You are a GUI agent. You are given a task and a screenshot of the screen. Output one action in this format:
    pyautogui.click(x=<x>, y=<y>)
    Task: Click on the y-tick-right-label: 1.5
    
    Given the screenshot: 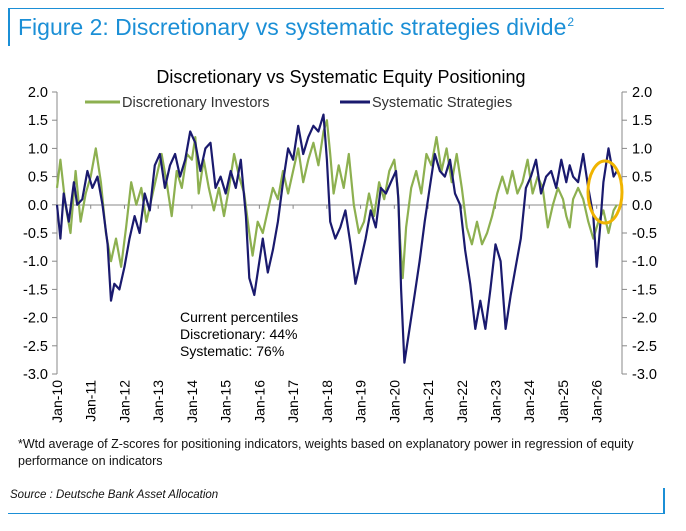 What is the action you would take?
    pyautogui.click(x=642, y=121)
    